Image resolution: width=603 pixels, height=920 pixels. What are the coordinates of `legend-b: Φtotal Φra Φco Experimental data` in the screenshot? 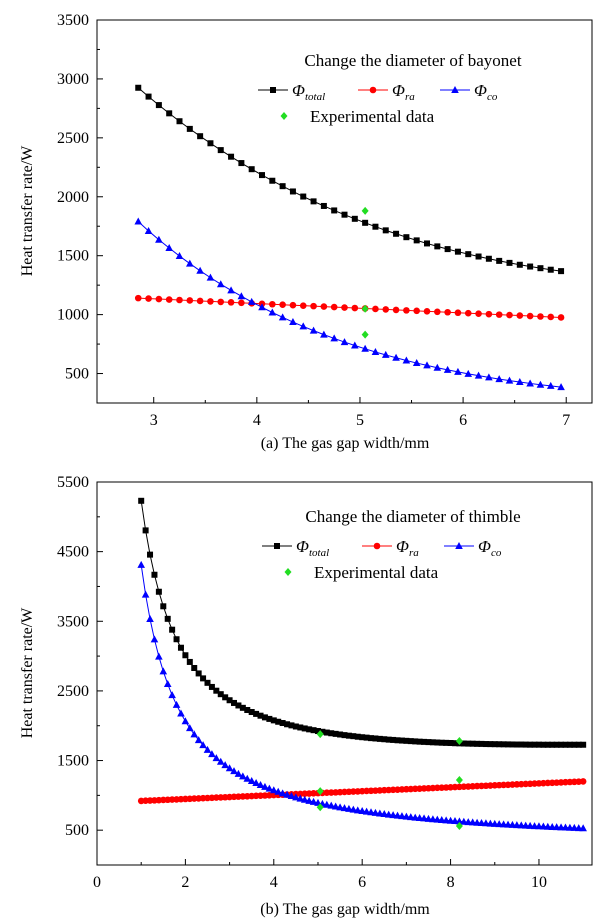 It's located at (382, 559).